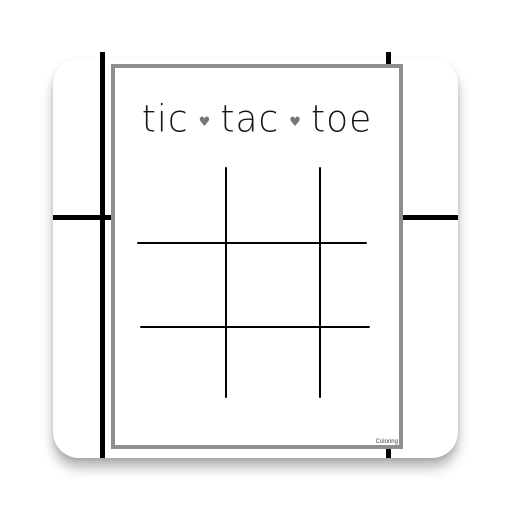  What do you see at coordinates (341, 119) in the screenshot?
I see `title-word-toe: toe` at bounding box center [341, 119].